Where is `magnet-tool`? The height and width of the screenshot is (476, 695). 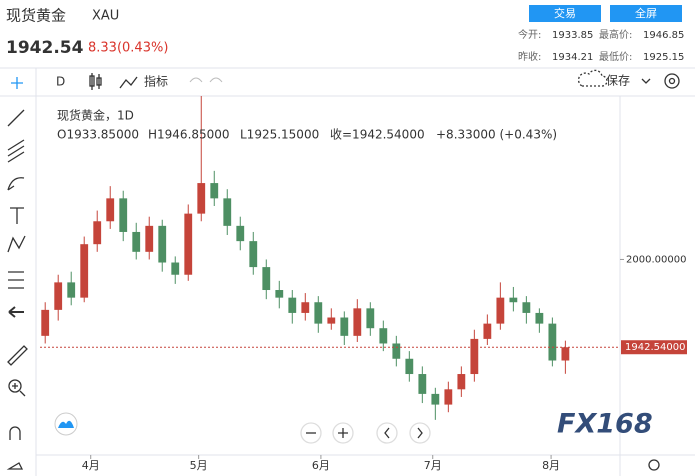 magnet-tool is located at coordinates (15, 433).